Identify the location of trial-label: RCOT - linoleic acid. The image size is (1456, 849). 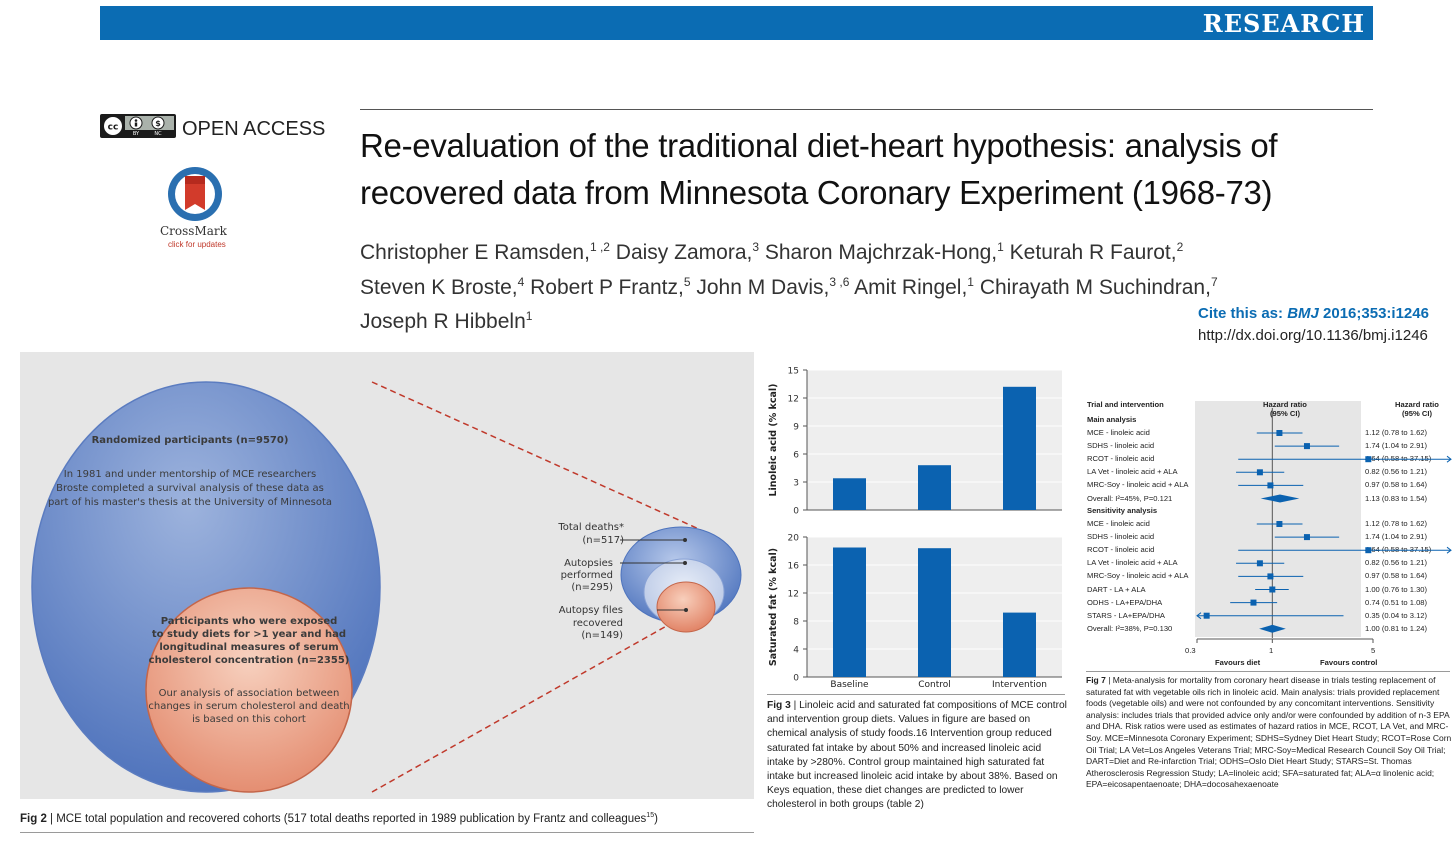
(1121, 459).